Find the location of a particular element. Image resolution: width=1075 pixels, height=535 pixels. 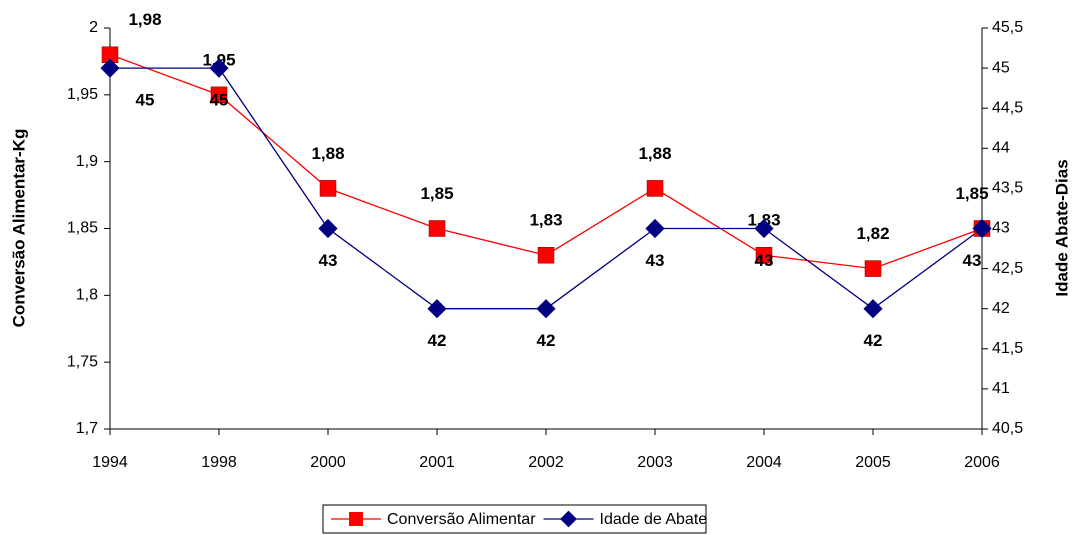

y-tick-label: 1,85 is located at coordinates (82, 228).